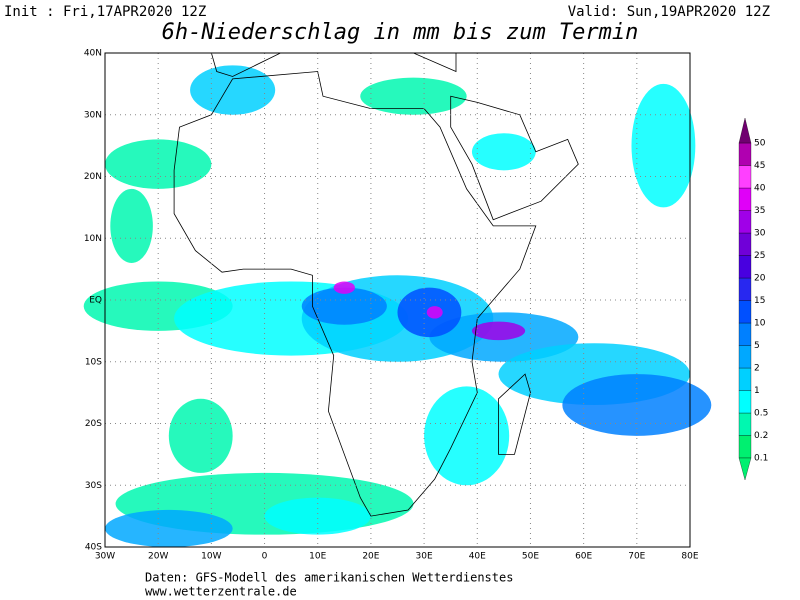 Image resolution: width=800 pixels, height=600 pixels. I want to click on lat-label: 40N, so click(93, 54).